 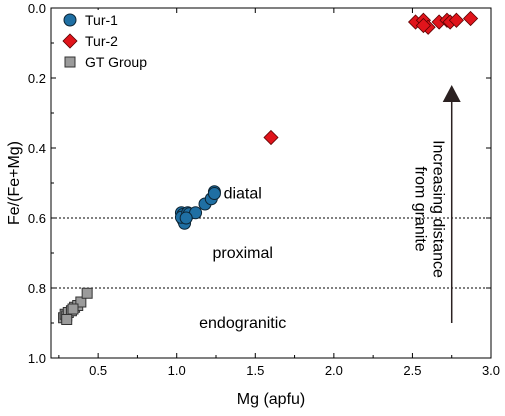 What do you see at coordinates (271, 399) in the screenshot?
I see `x-axis-label: Mg (apfu)` at bounding box center [271, 399].